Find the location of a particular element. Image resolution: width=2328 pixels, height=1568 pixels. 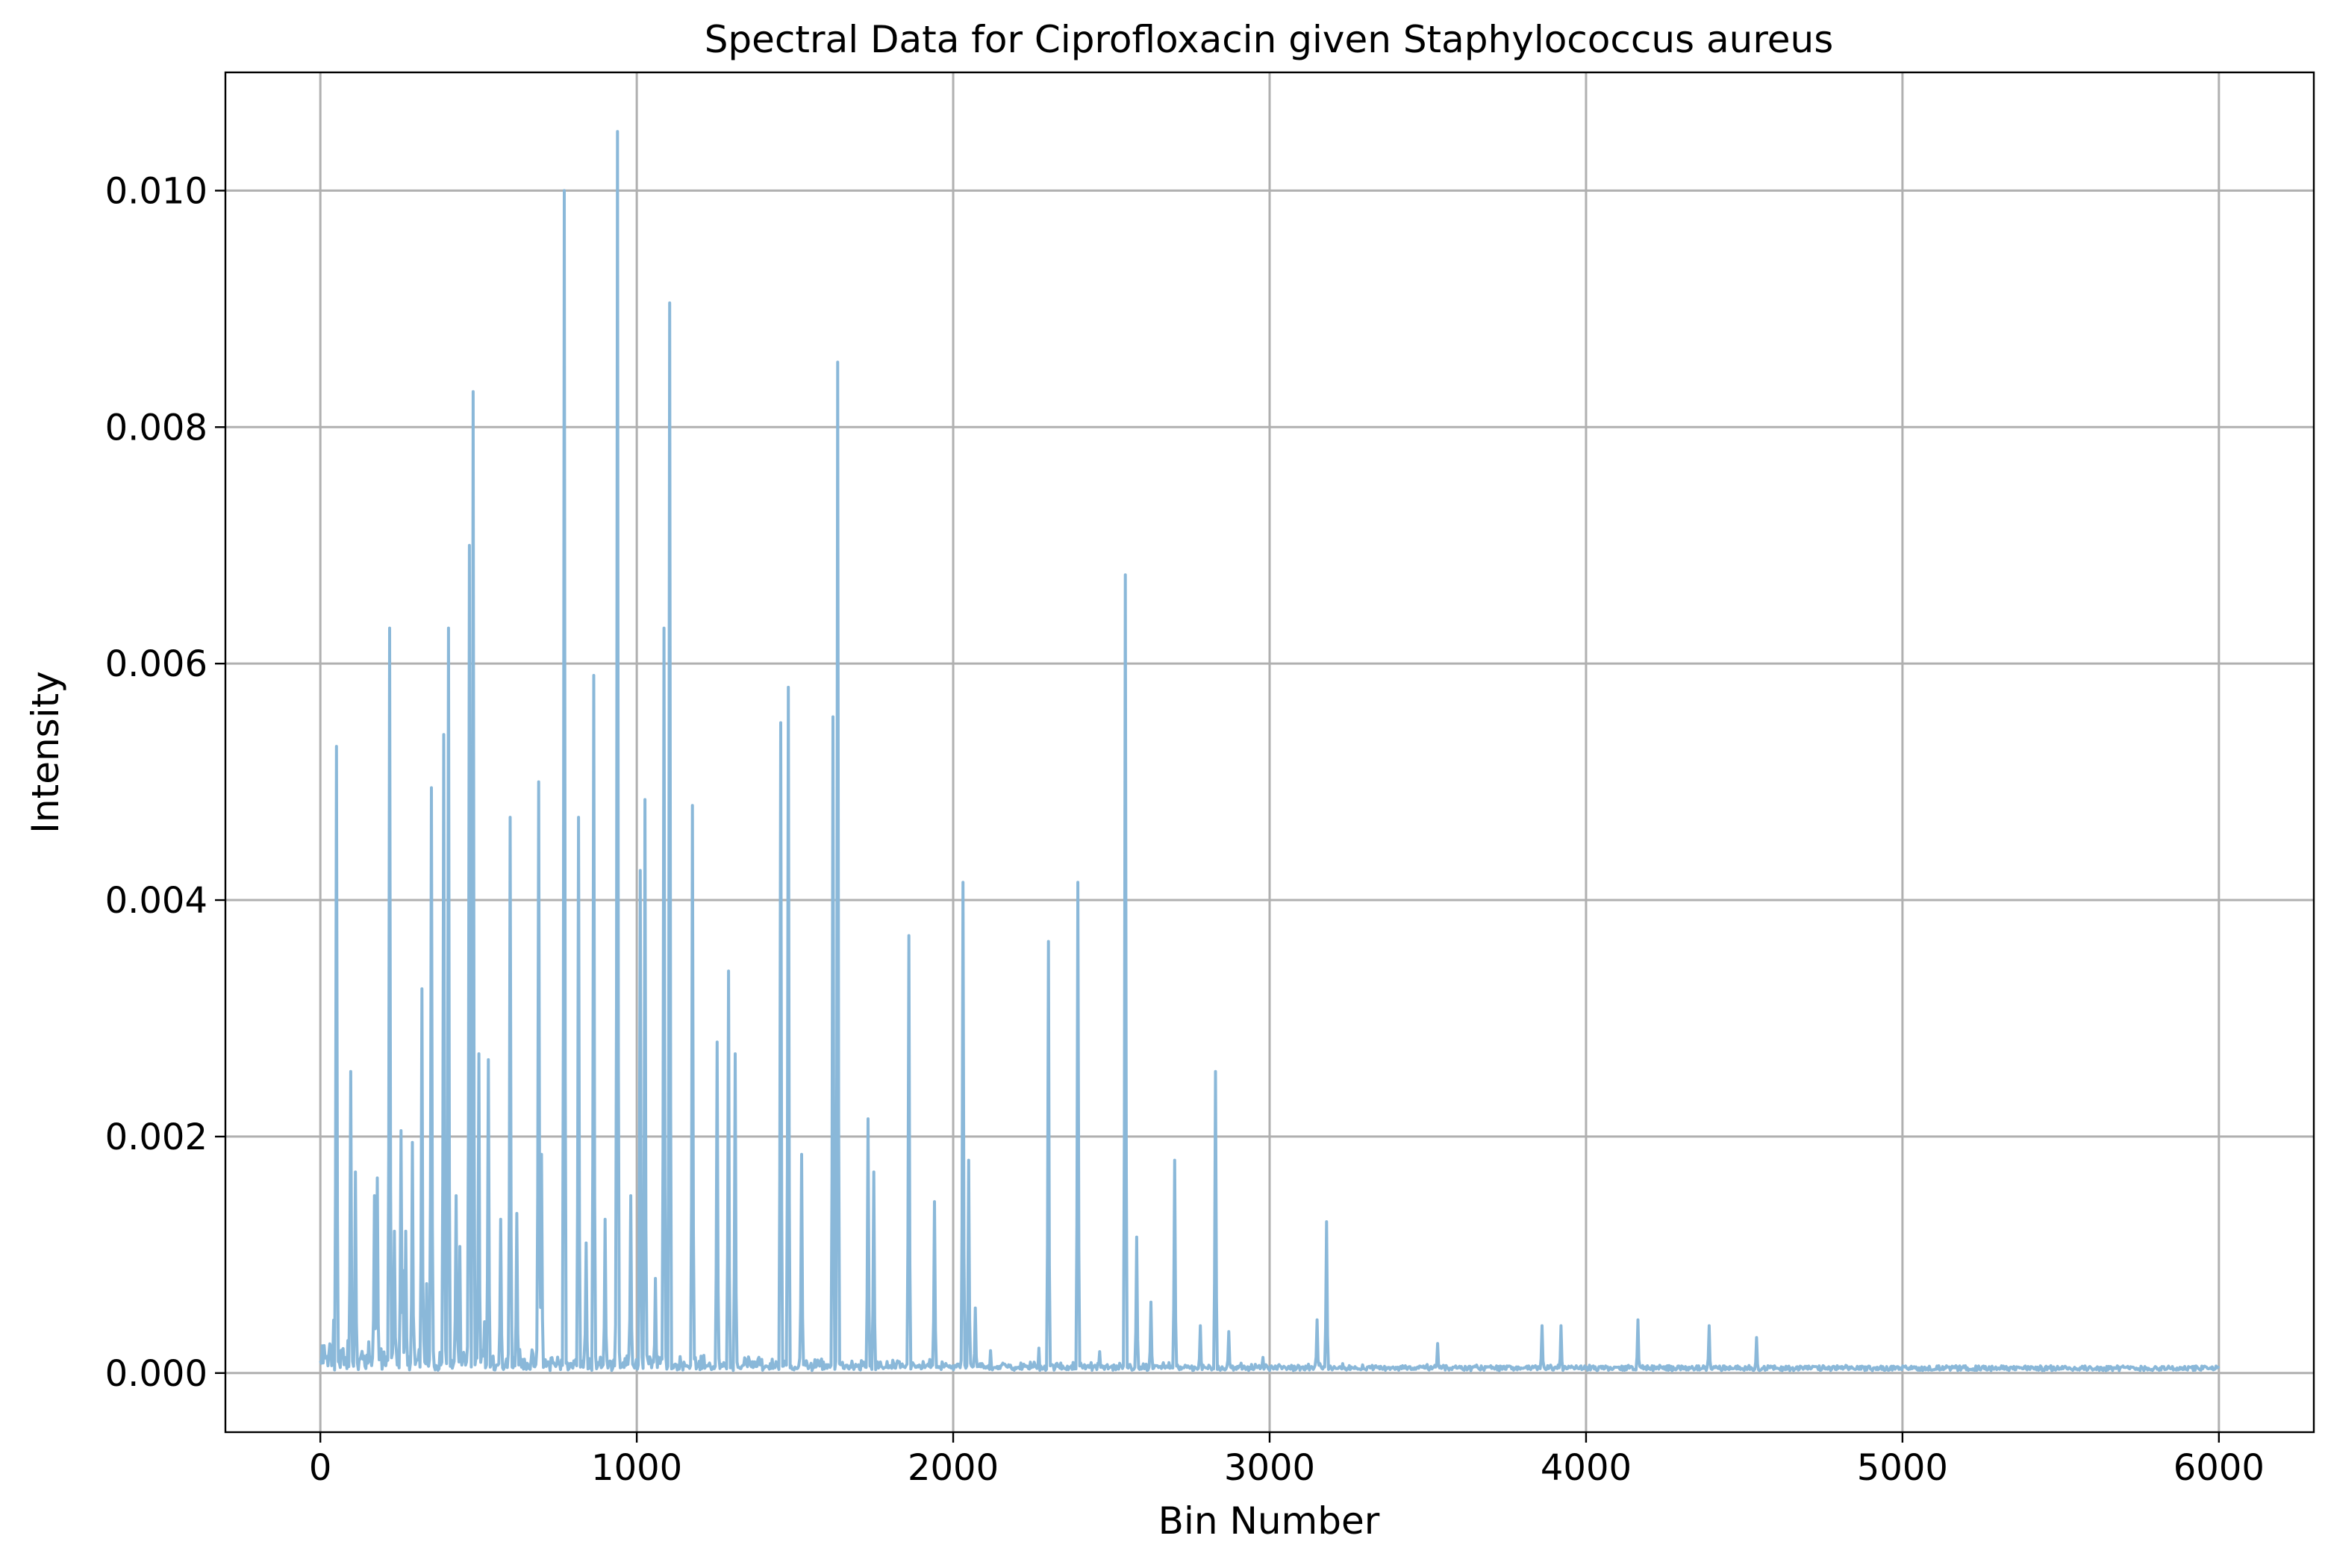

y-tick-label: 0.010 is located at coordinates (156, 191).